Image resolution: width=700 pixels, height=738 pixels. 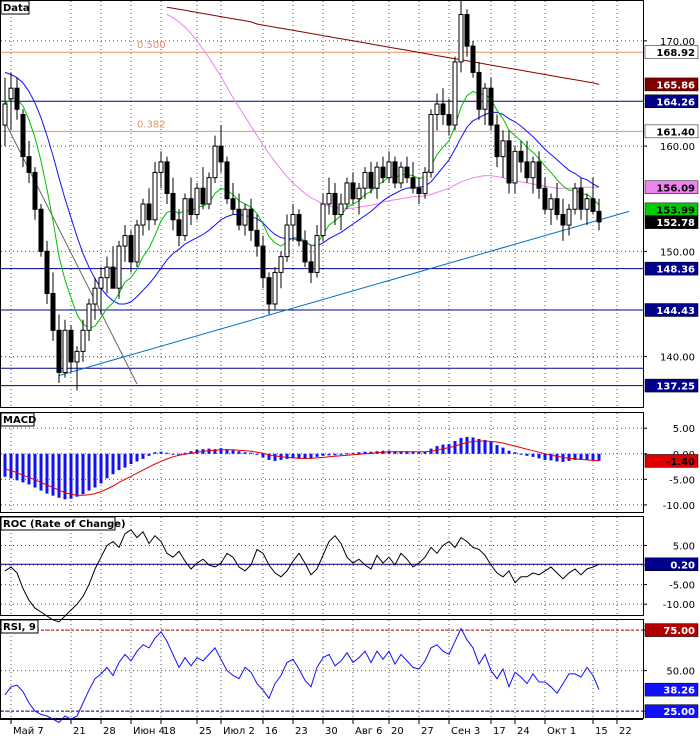 I want to click on time-tick-label: 16, so click(x=271, y=731).